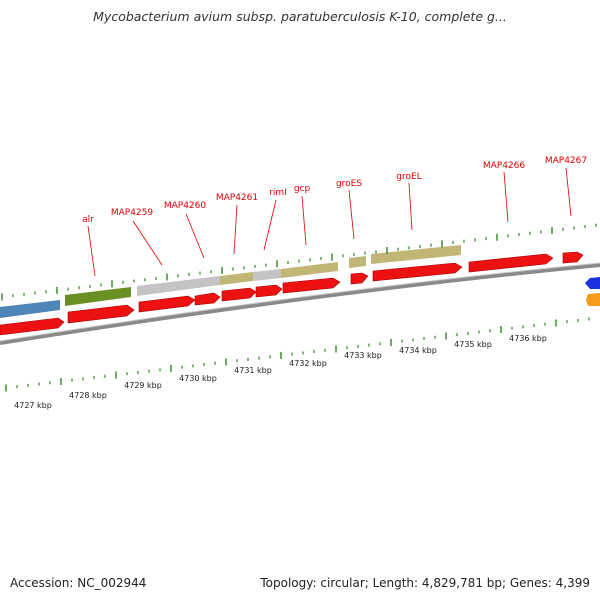 The height and width of the screenshot is (600, 600). What do you see at coordinates (101, 314) in the screenshot?
I see `gene-arrow-alr` at bounding box center [101, 314].